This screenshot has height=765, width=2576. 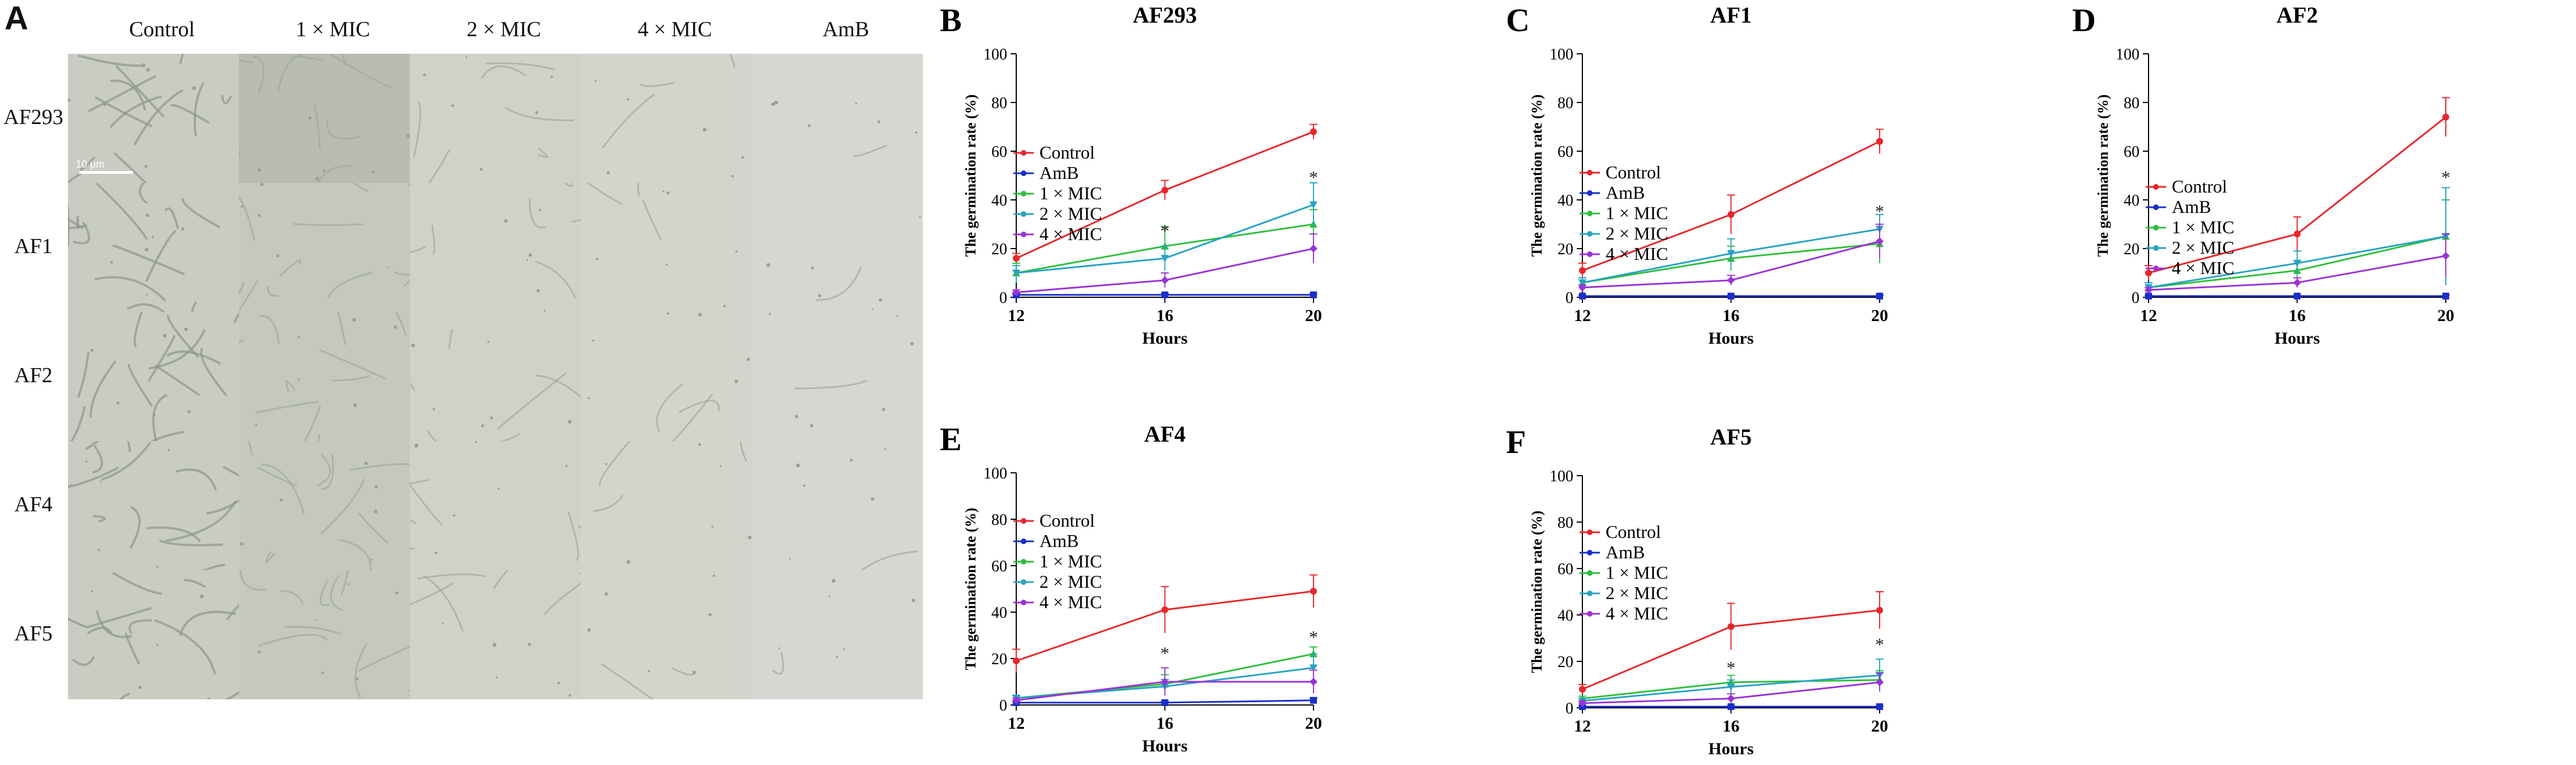 I want to click on legend-label: Control, so click(x=2199, y=186).